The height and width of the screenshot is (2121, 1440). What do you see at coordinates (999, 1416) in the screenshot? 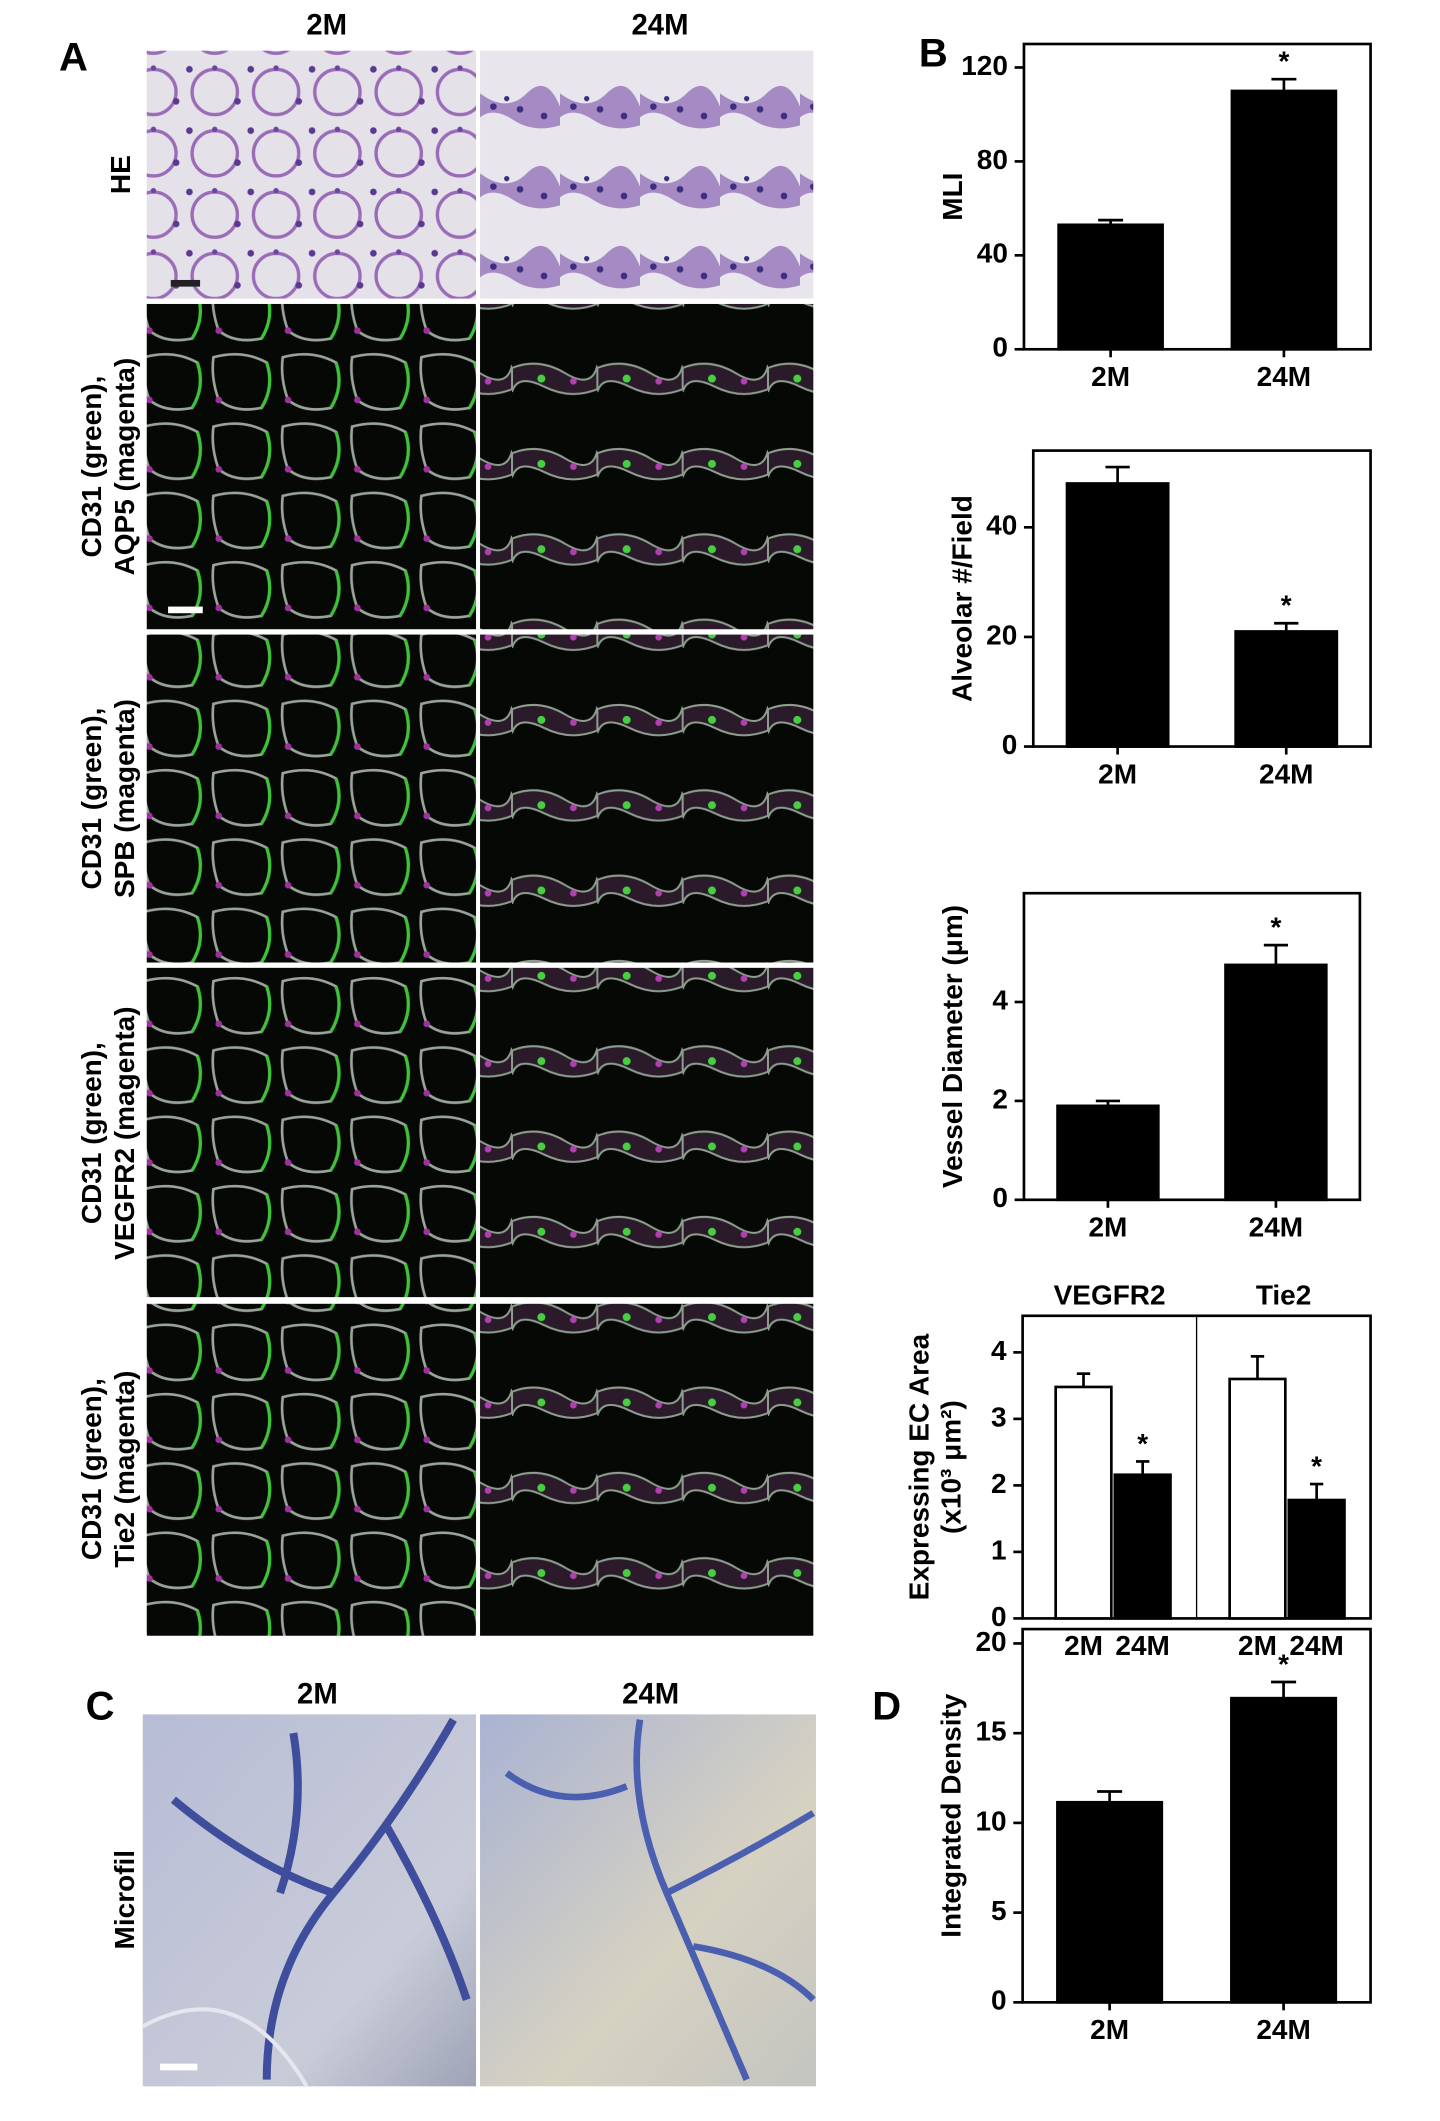
I see `y-tick-label: 3` at bounding box center [999, 1416].